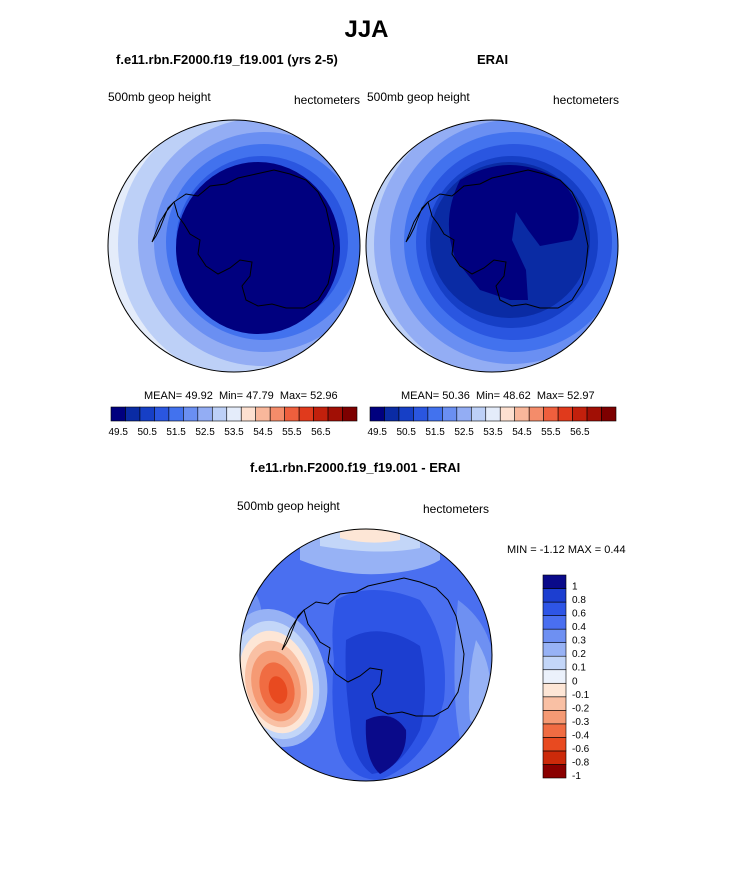 Image resolution: width=733 pixels, height=882 pixels. I want to click on panel3-colorbar-tick-label: -0.3, so click(581, 722).